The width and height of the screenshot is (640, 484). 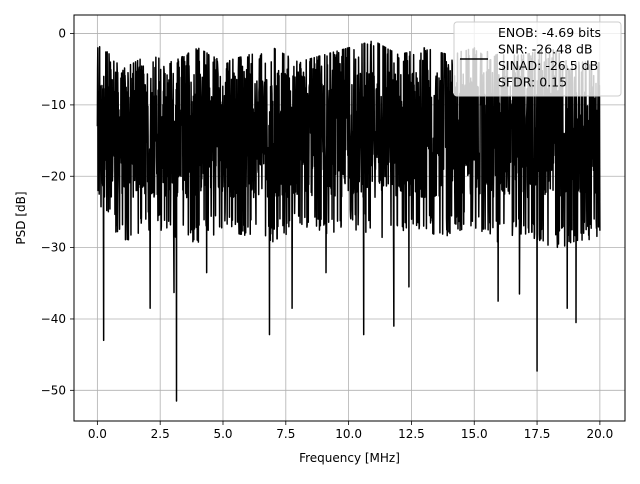 What do you see at coordinates (222, 434) in the screenshot?
I see `x-tick-label: 5.0` at bounding box center [222, 434].